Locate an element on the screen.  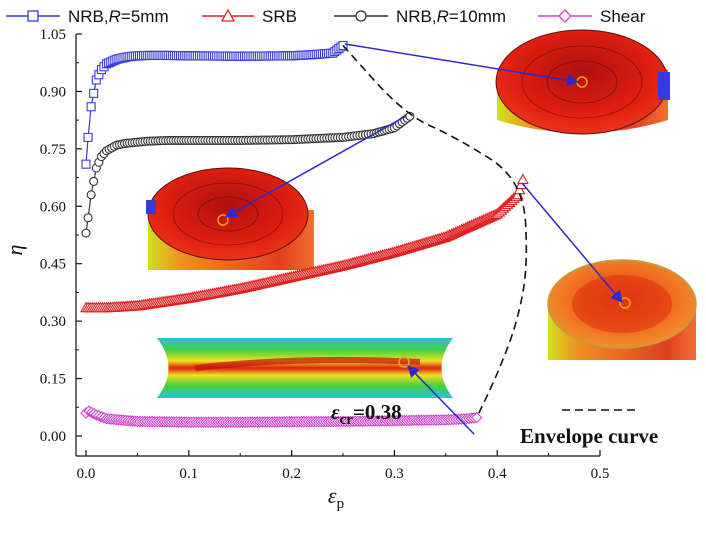
legend-label-nrb10: NRB,R=10mm is located at coordinates (451, 16).